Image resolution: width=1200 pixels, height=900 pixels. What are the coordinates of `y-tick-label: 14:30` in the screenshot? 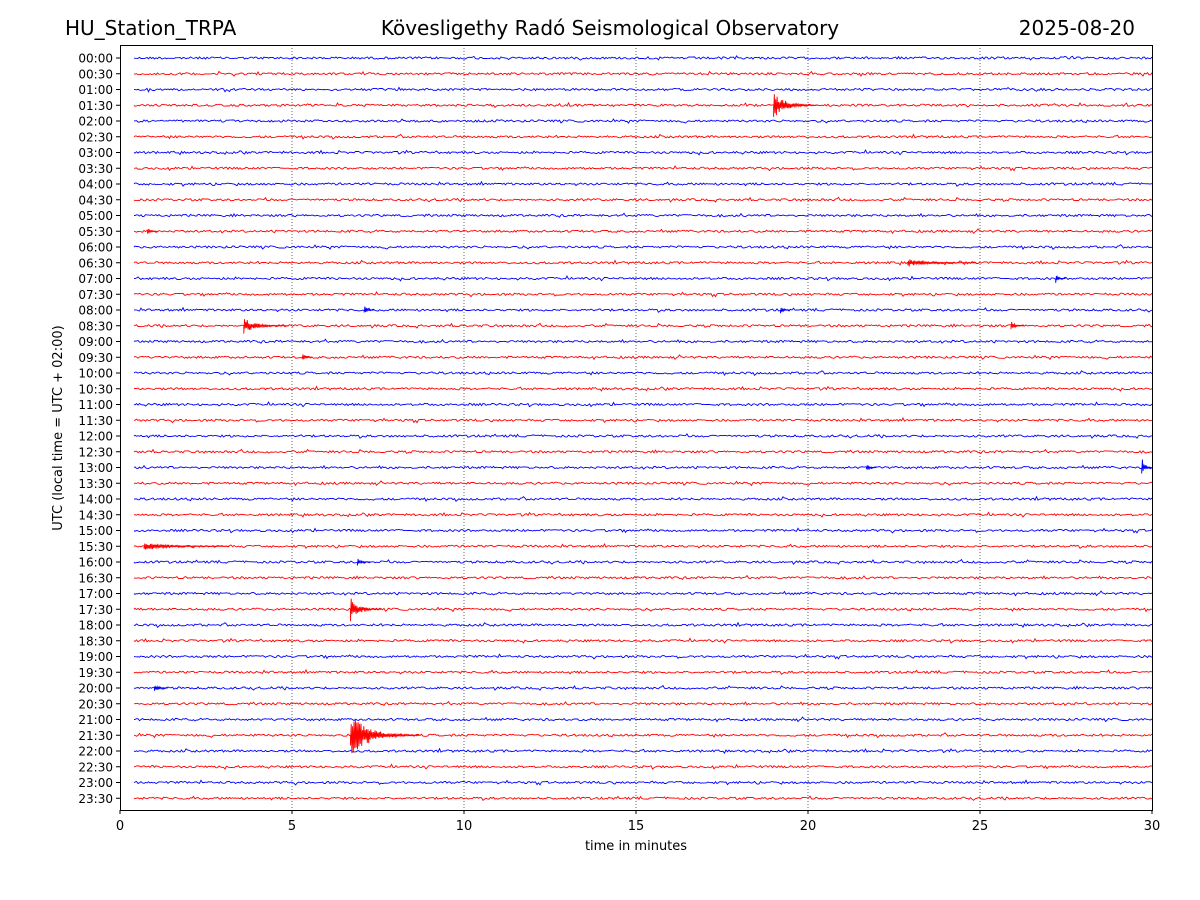 It's located at (95, 515).